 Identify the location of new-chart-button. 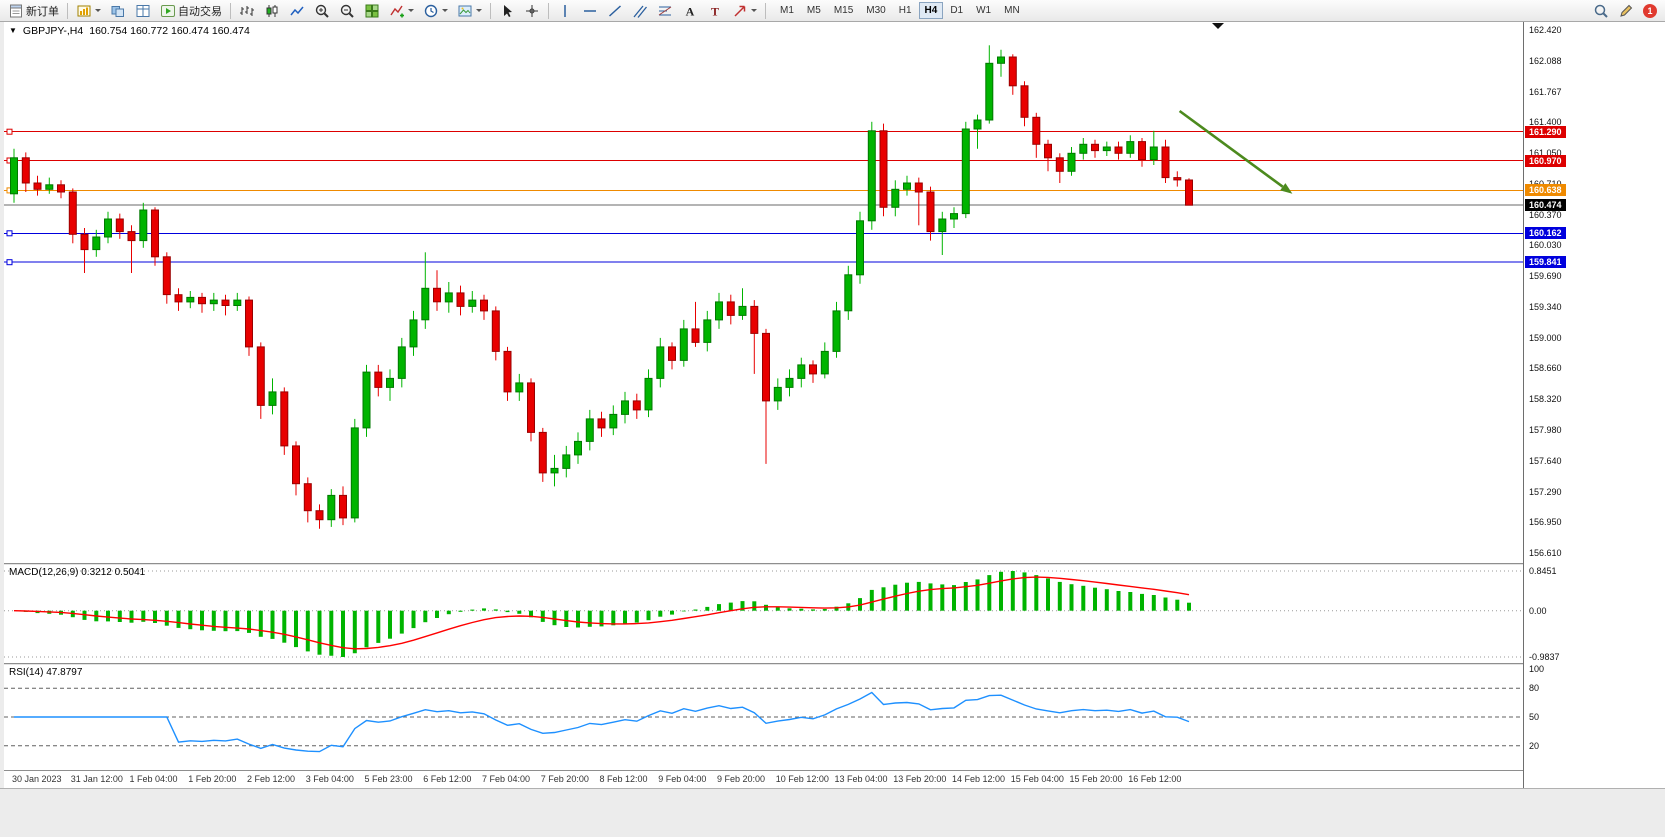
(88, 11).